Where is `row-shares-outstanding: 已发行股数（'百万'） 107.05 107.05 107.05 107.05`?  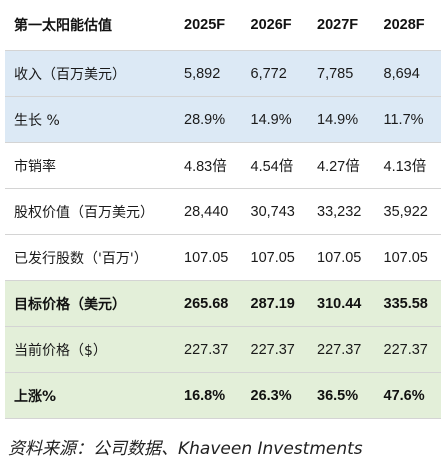
row-shares-outstanding: 已发行股数（'百万'） 107.05 107.05 107.05 107.05 is located at coordinates (223, 257).